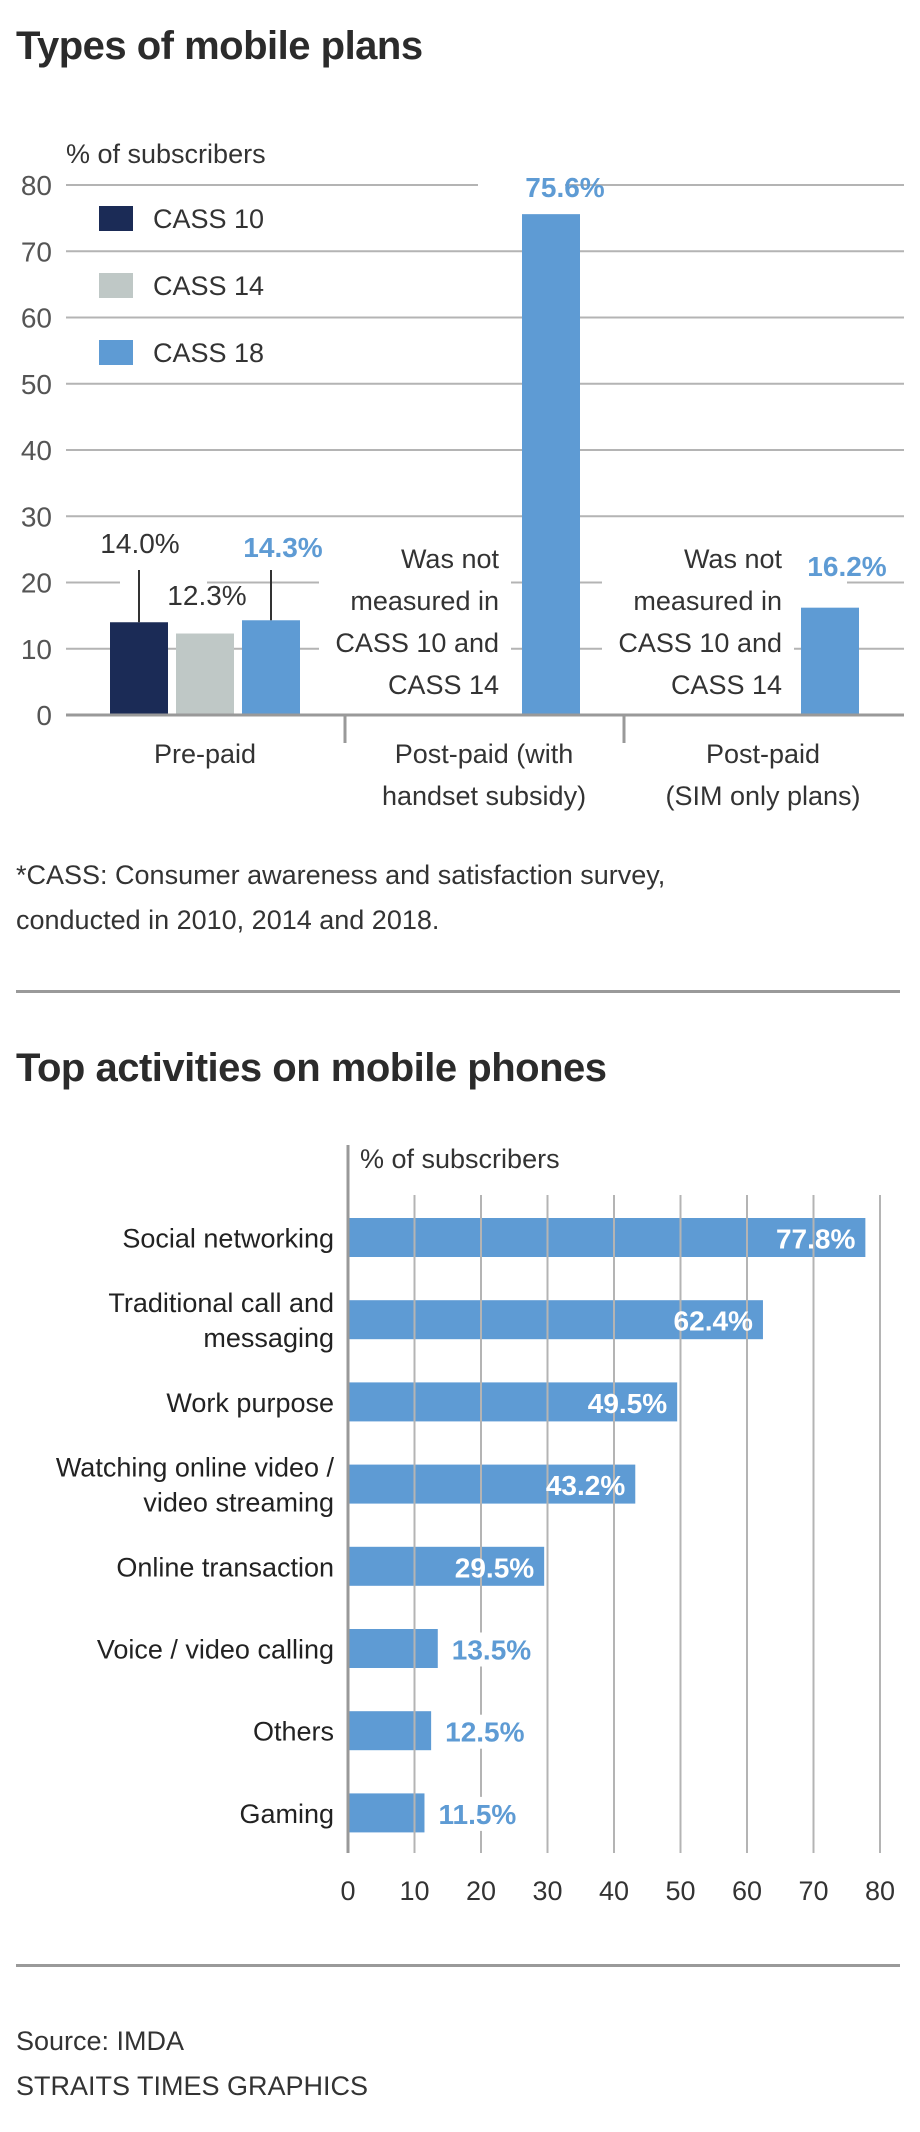 The image size is (920, 2132). I want to click on c2-xlabel: % of subscribers, so click(460, 1159).